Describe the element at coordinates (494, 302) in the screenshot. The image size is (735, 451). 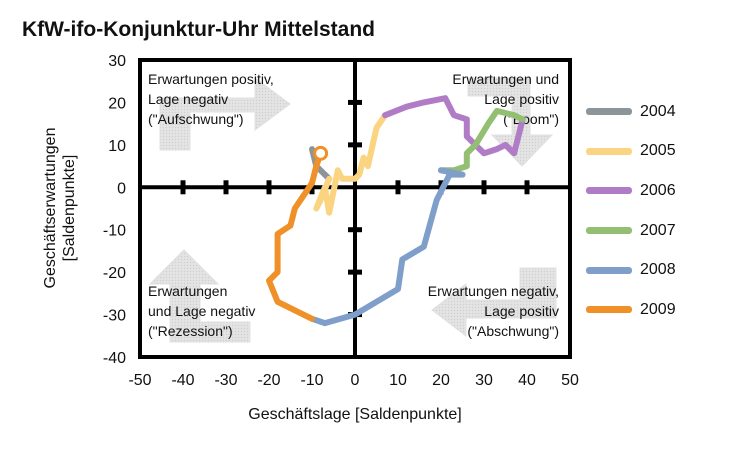
I see `arrow-abschwung` at that location.